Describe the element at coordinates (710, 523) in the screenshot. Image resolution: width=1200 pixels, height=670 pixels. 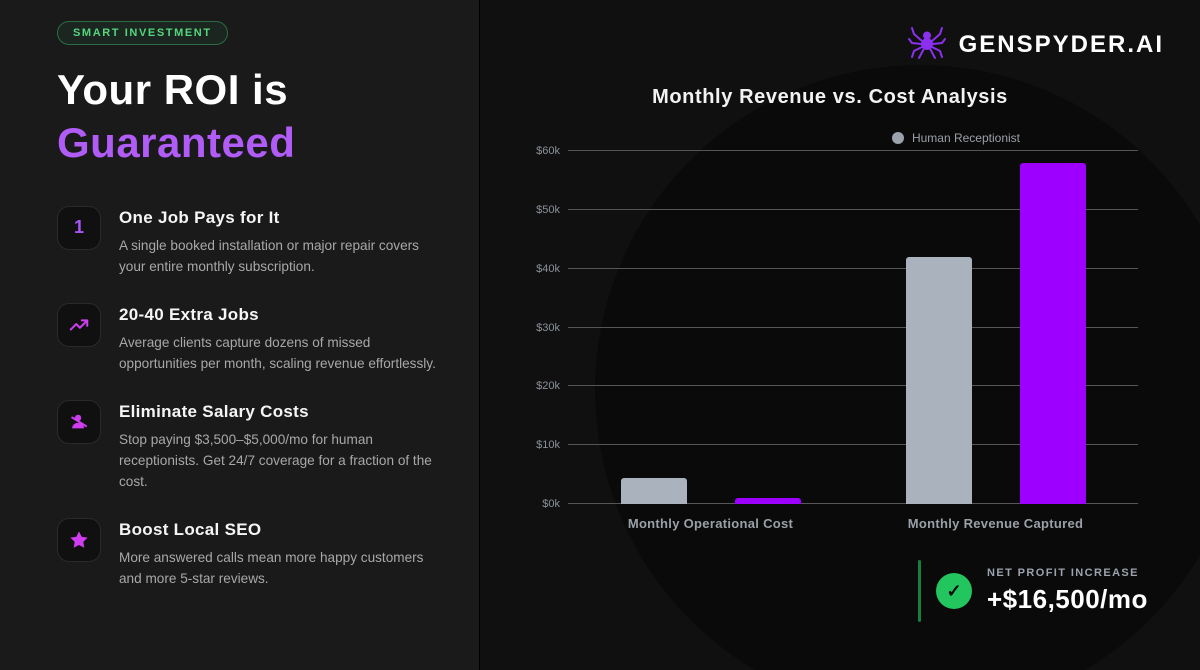
I see `x-axis-label: Monthly Operational Cost` at that location.